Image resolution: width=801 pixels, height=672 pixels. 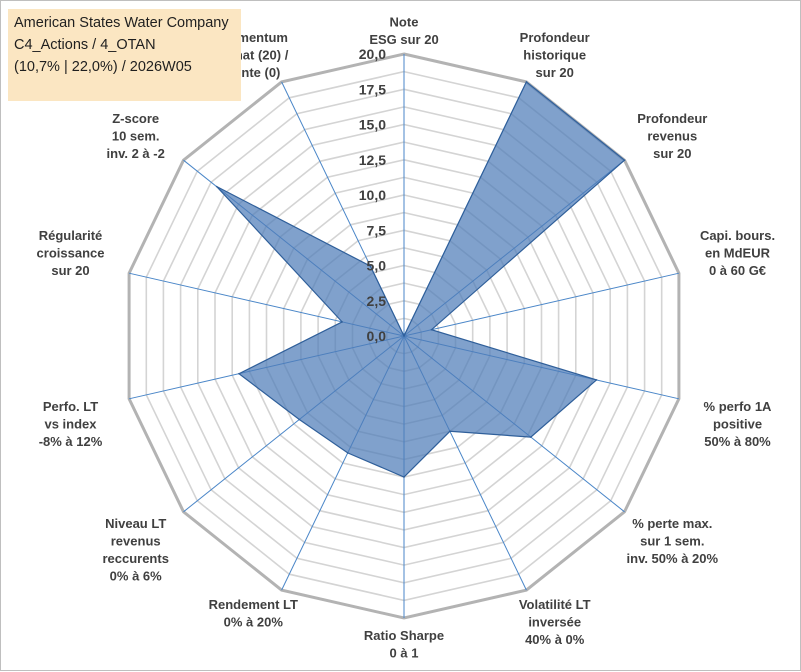 I want to click on axis-label-line: Volatilité LT, so click(x=555, y=604).